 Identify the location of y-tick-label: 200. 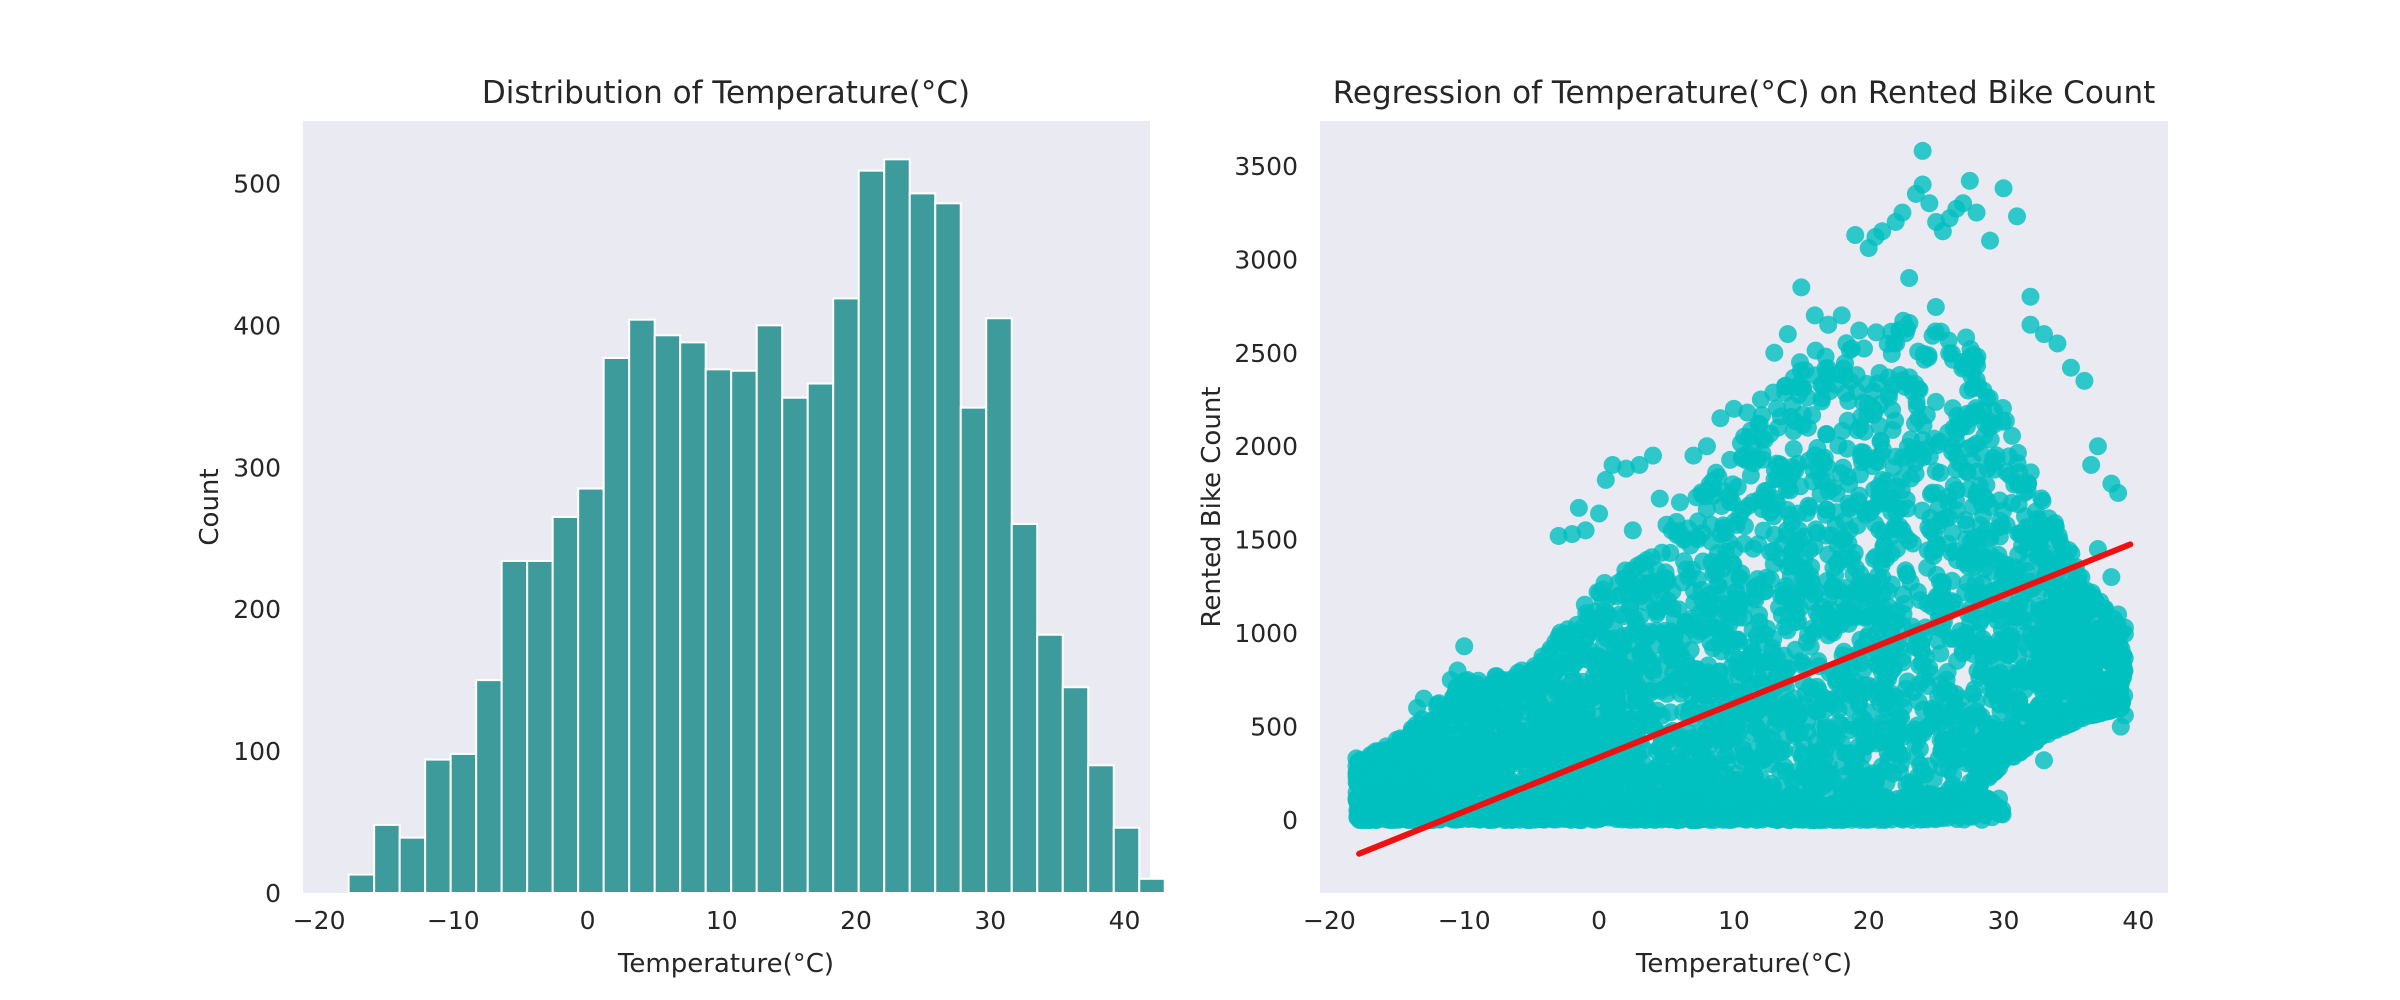
(257, 609).